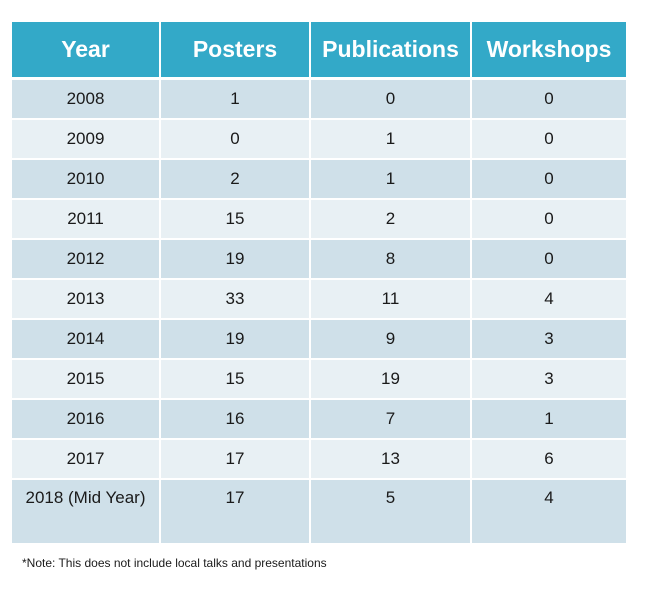 Image resolution: width=655 pixels, height=594 pixels. What do you see at coordinates (86, 459) in the screenshot?
I see `cell-year: 2017` at bounding box center [86, 459].